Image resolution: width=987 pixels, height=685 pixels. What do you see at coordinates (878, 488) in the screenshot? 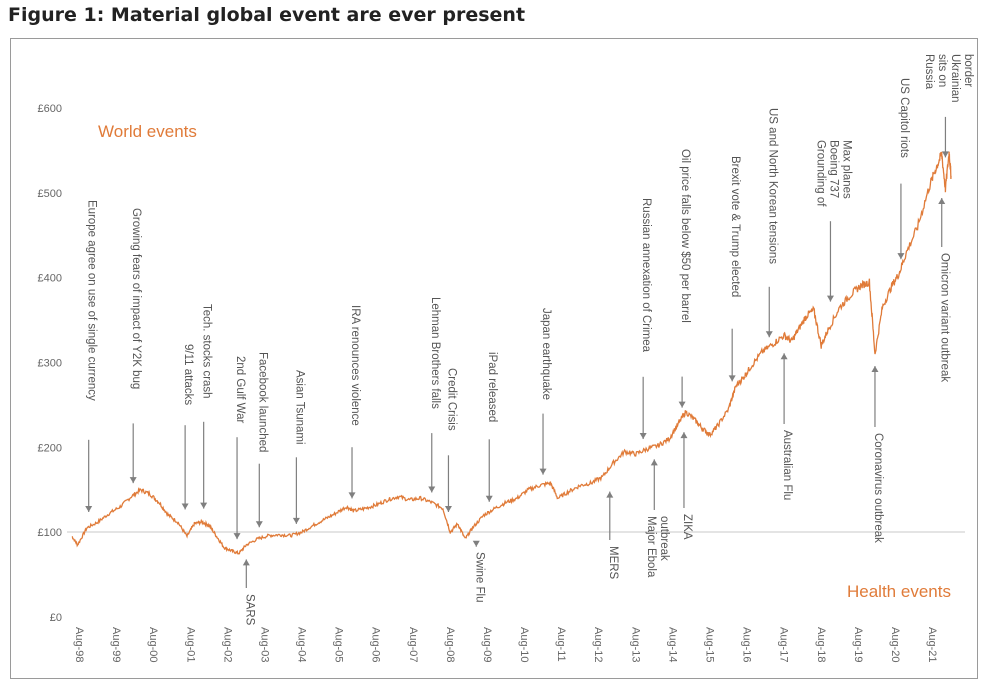
I see `event-label: Coronavirus outbreak` at bounding box center [878, 488].